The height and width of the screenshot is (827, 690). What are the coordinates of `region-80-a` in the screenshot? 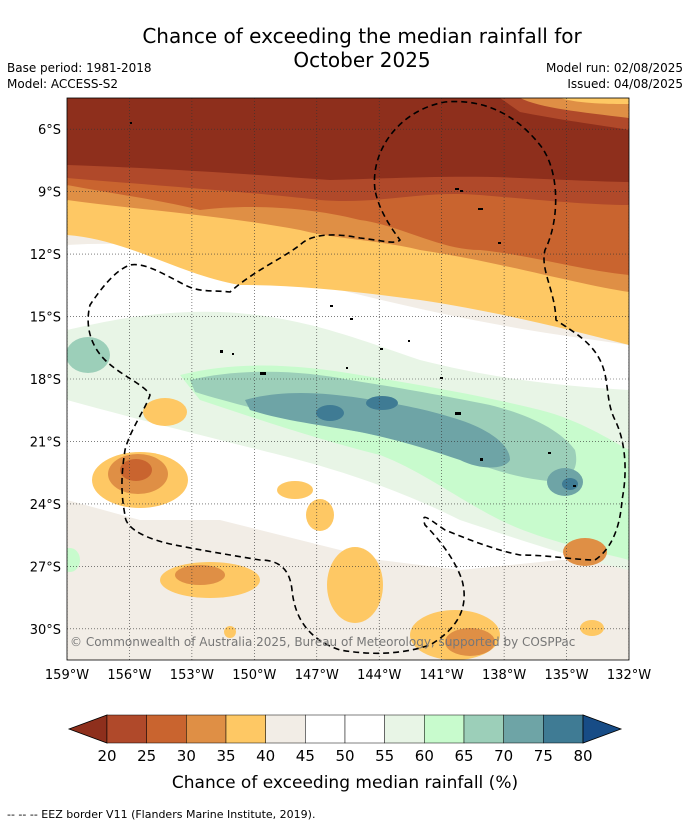 It's located at (330, 413).